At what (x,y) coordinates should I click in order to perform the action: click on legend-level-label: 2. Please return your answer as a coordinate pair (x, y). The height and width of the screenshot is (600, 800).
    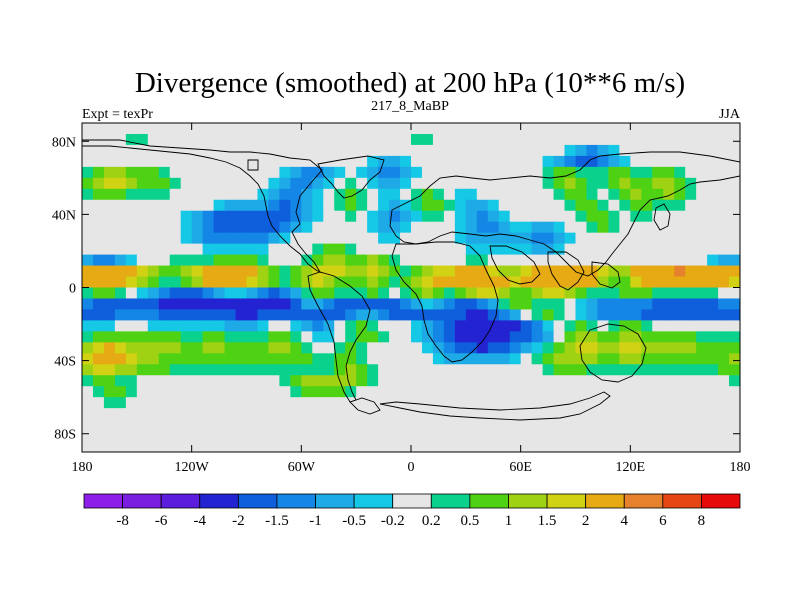
    Looking at the image, I should click on (586, 521).